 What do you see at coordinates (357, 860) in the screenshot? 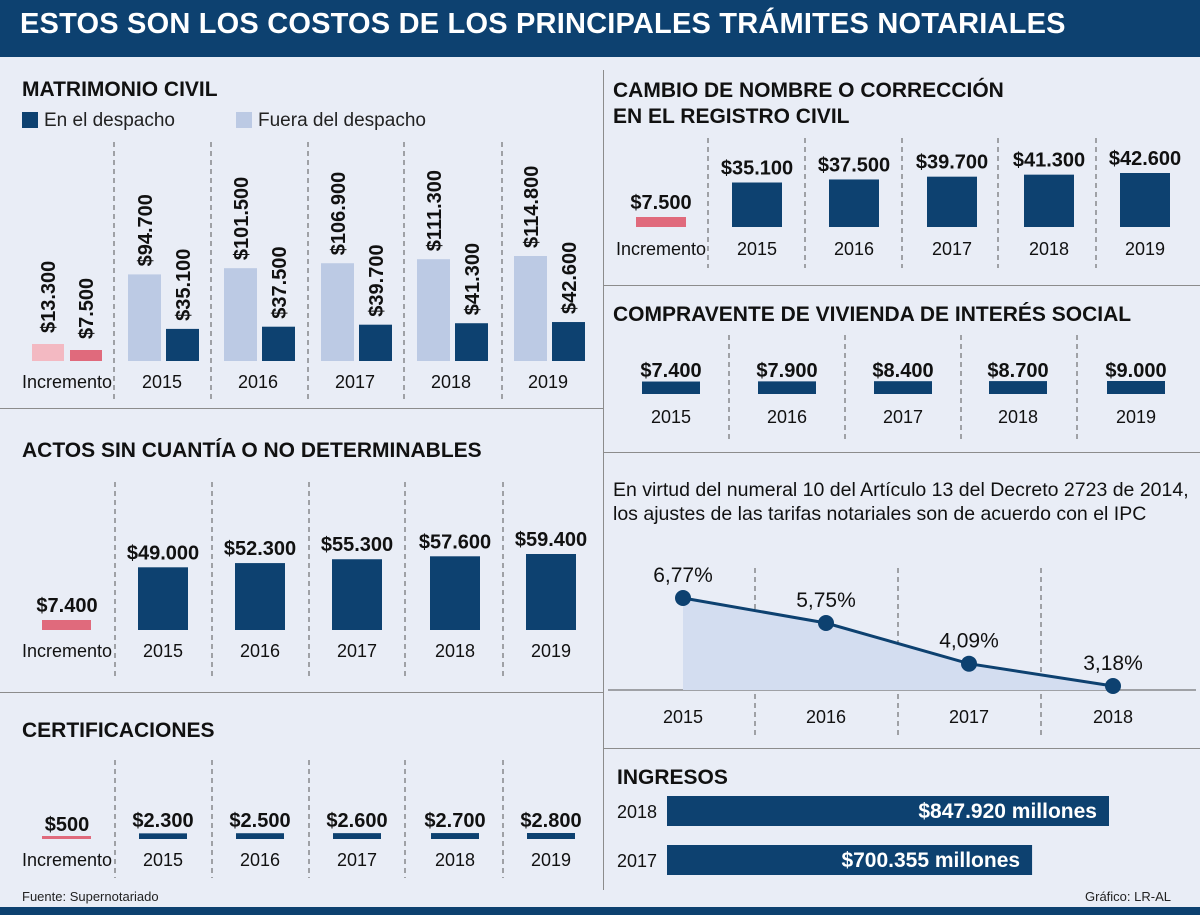
I see `certificaciones-category-label: 2017` at bounding box center [357, 860].